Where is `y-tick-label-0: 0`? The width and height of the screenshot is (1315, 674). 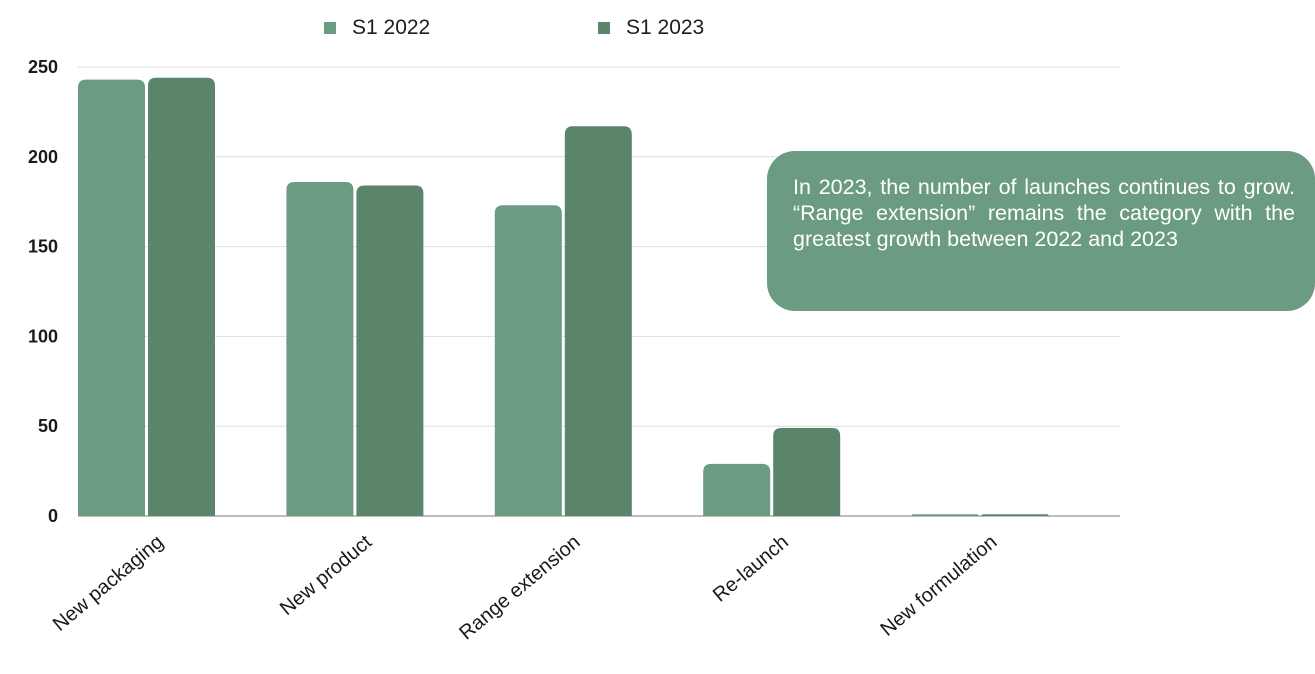
y-tick-label-0: 0 is located at coordinates (53, 516).